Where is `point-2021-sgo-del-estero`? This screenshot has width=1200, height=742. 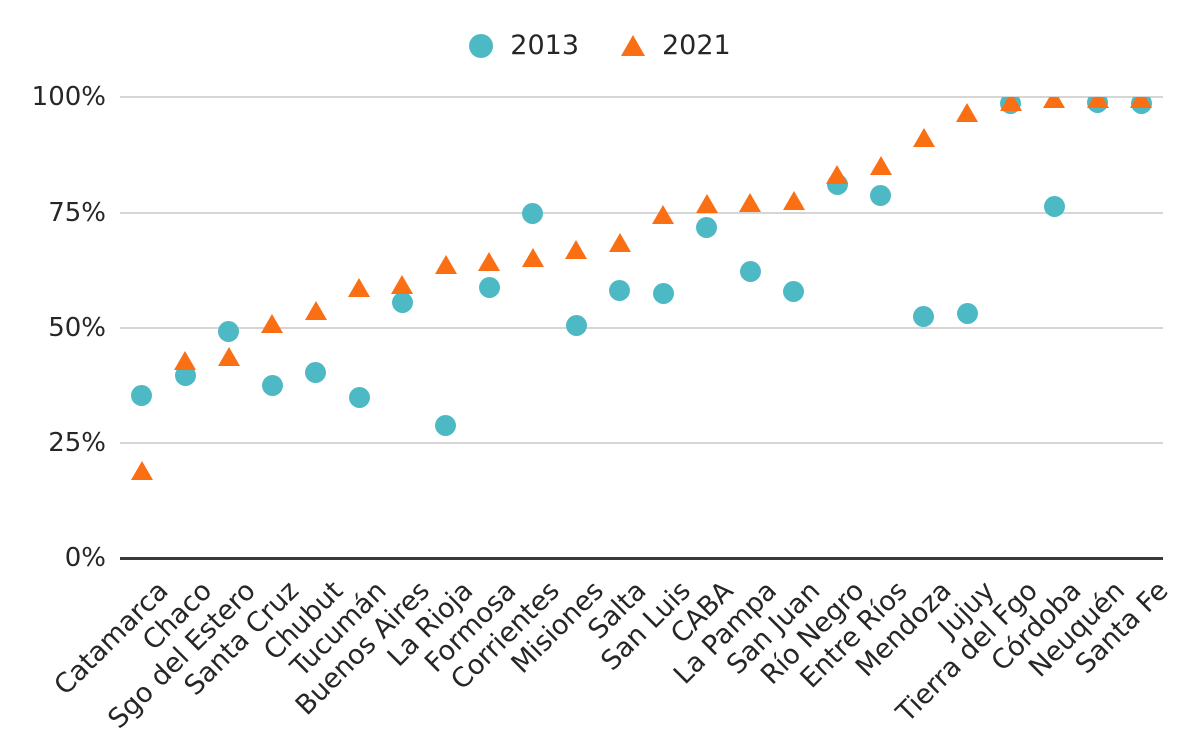
point-2021-sgo-del-estero is located at coordinates (228, 357).